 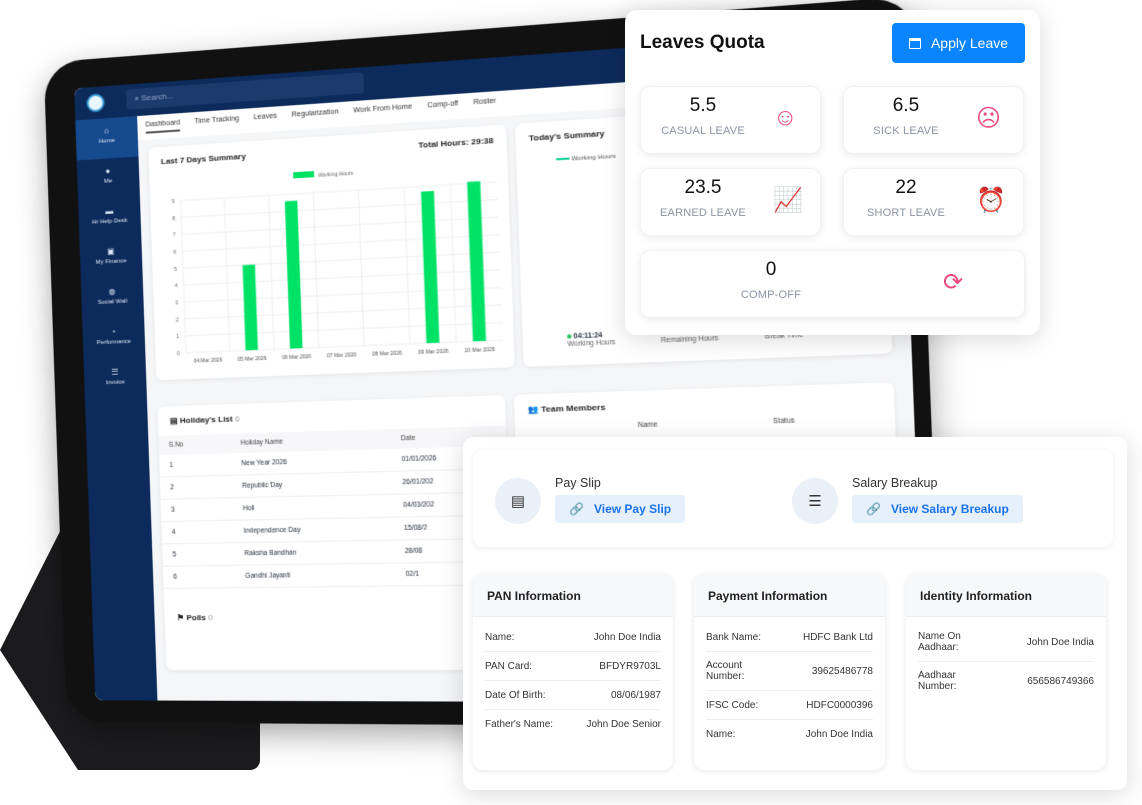 I want to click on leave-card-comp-off: 0 COMP-OFF ⟳, so click(x=832, y=284).